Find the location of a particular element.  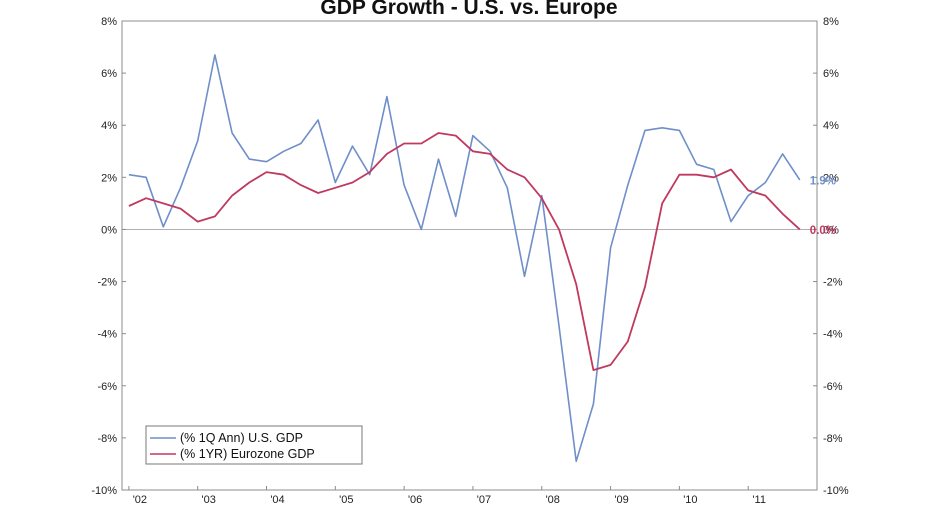

x-tick-label: '11 is located at coordinates (759, 500).